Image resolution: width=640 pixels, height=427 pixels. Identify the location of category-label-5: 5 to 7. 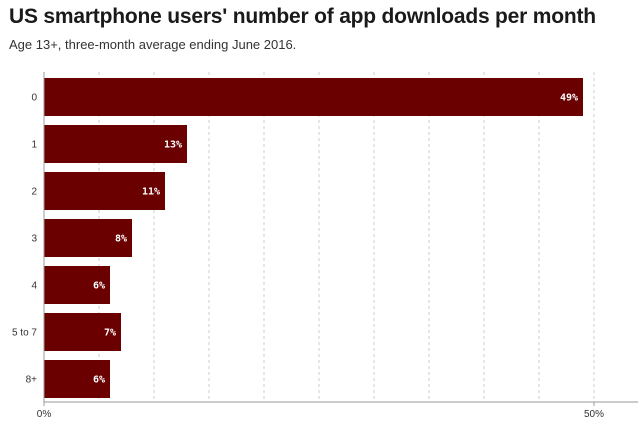
(24, 333).